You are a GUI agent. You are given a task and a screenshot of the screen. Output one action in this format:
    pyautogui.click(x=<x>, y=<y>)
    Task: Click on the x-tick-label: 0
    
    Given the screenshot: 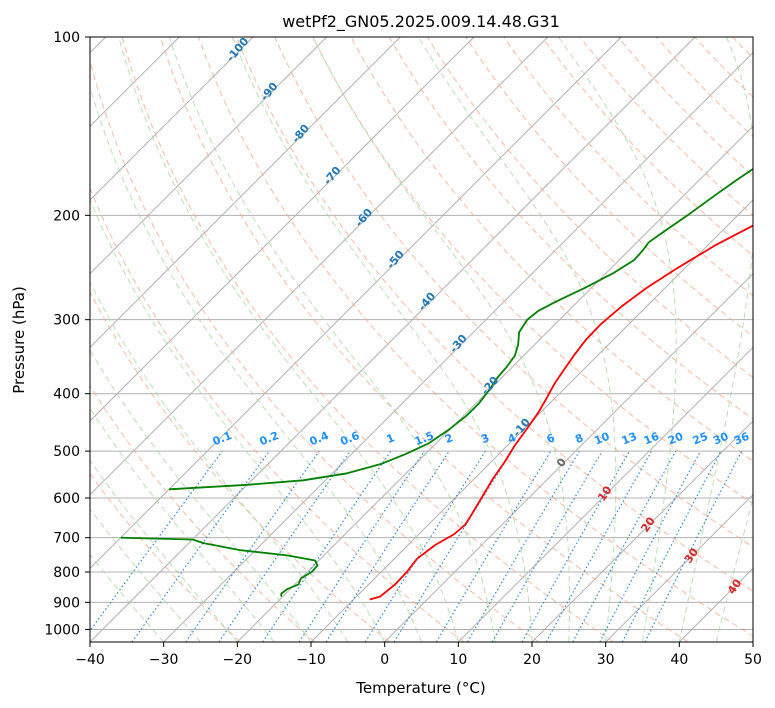 What is the action you would take?
    pyautogui.click(x=384, y=660)
    